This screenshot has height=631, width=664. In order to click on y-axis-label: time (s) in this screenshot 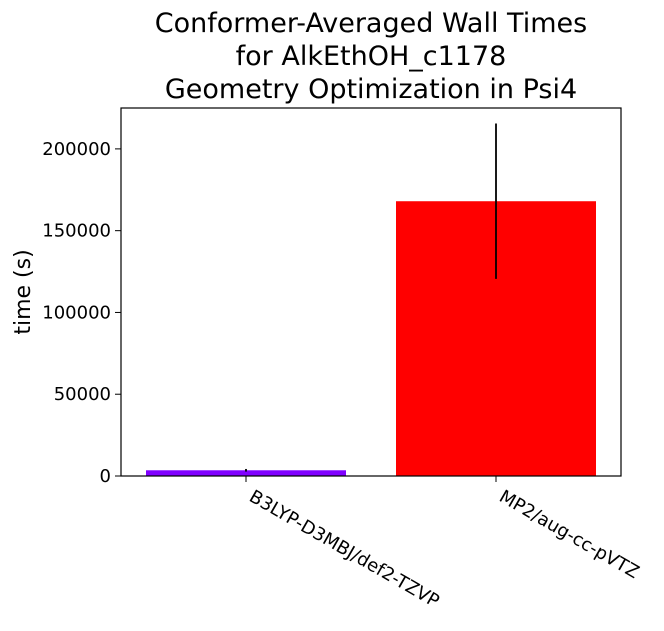, I will do `click(23, 291)`.